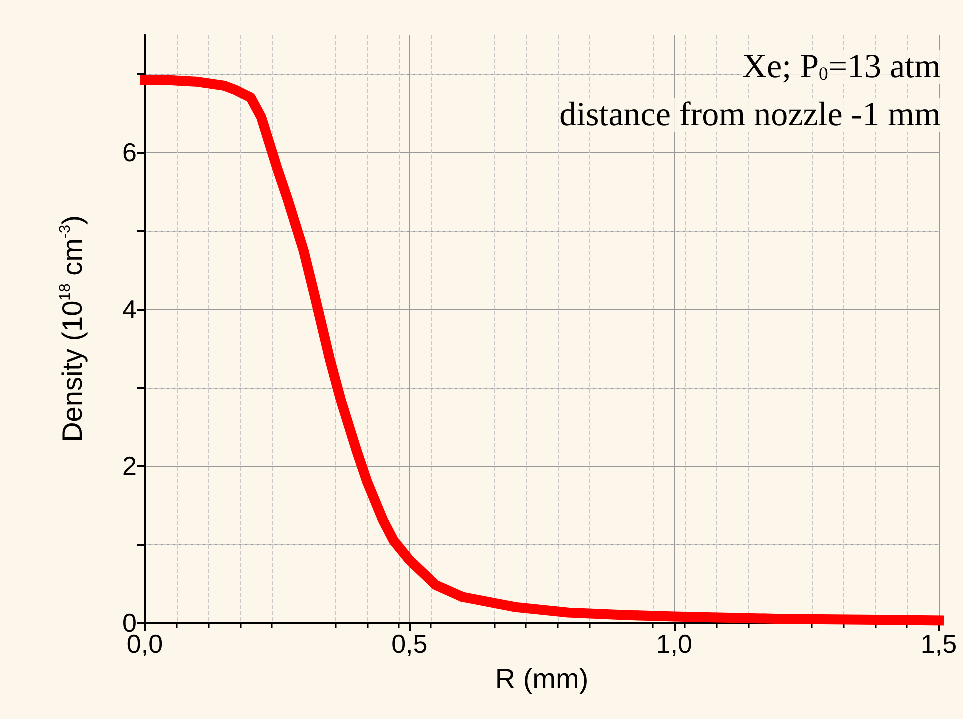 The image size is (963, 719). I want to click on x-tick-label: 1,0, so click(674, 644).